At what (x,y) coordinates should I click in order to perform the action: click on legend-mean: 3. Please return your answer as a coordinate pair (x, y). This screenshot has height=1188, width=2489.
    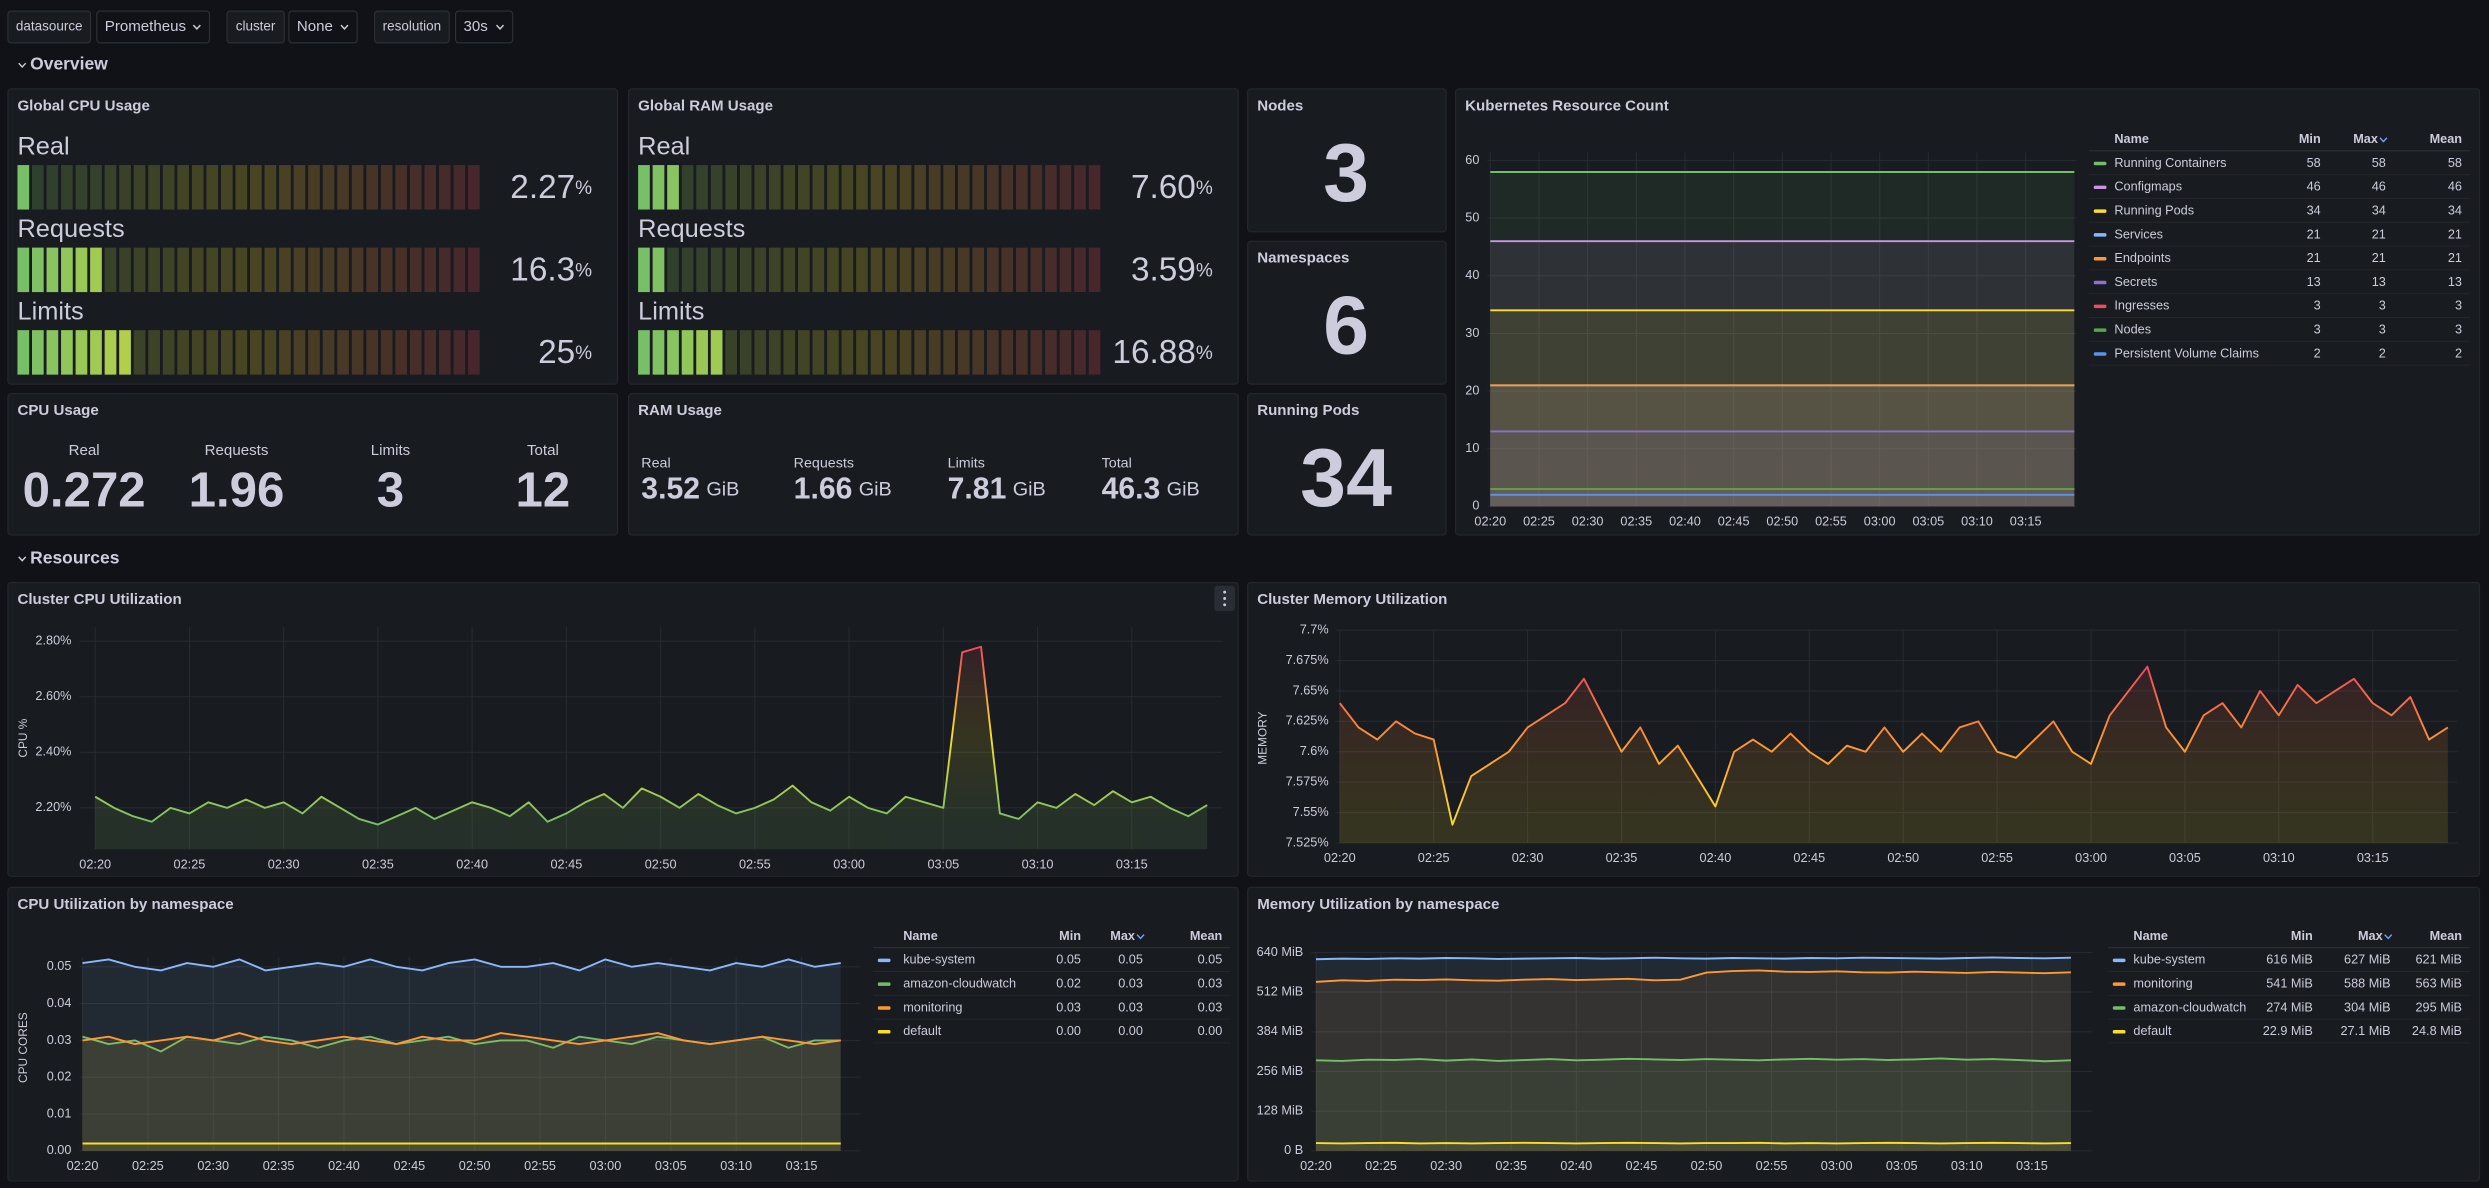
    Looking at the image, I should click on (2458, 306).